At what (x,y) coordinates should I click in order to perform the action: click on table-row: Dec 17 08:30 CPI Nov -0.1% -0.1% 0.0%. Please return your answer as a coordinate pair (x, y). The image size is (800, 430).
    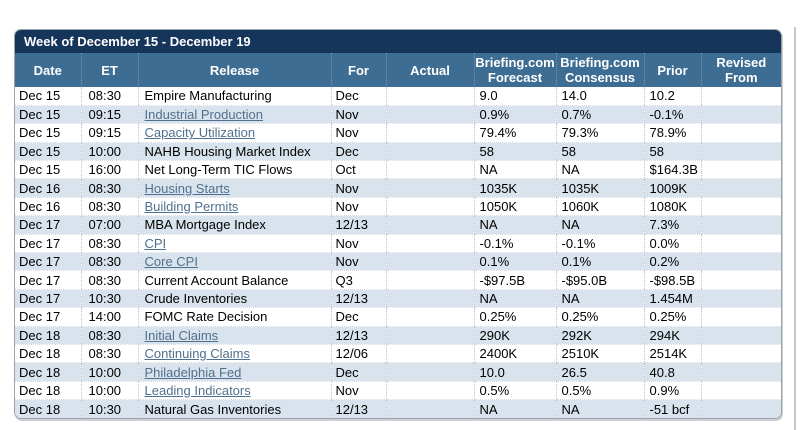
    Looking at the image, I should click on (398, 244).